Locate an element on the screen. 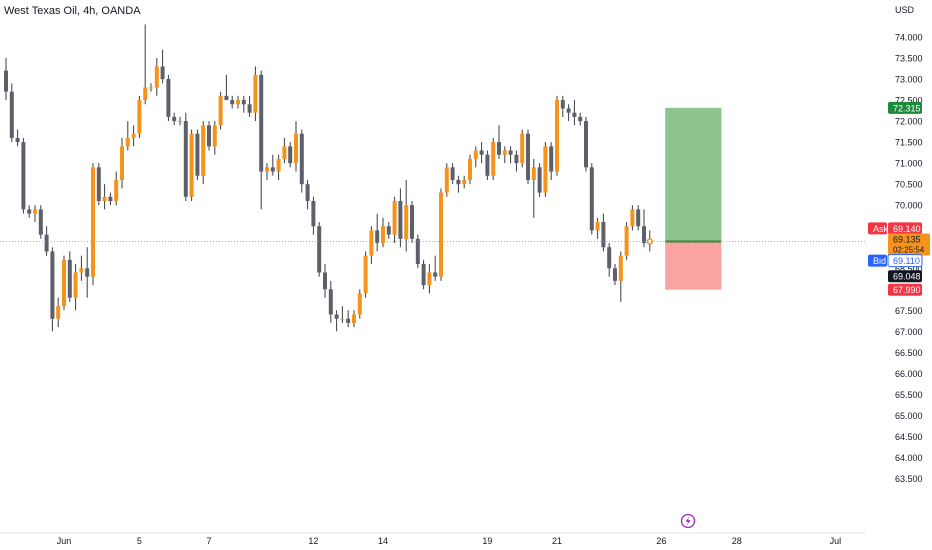 Image resolution: width=932 pixels, height=550 pixels. bid-label-badge: Bid is located at coordinates (877, 260).